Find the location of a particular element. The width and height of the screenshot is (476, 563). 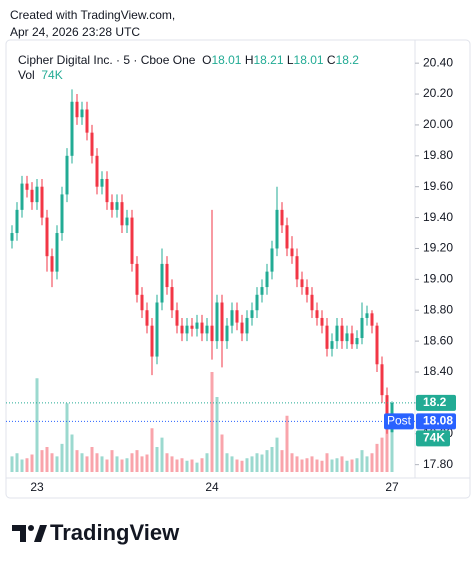

last-price-badge is located at coordinates (436, 402).